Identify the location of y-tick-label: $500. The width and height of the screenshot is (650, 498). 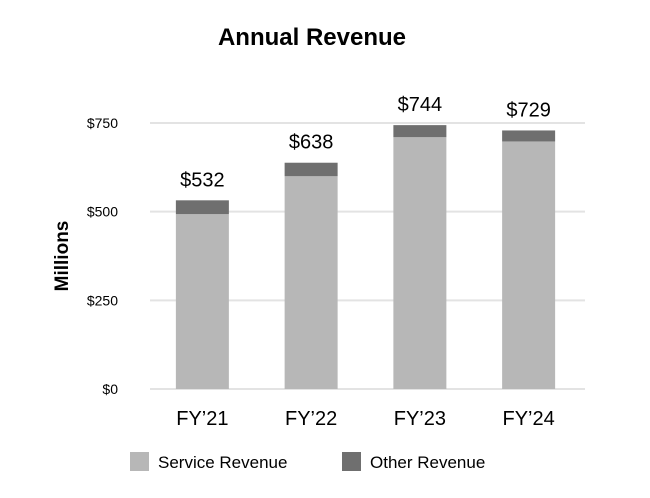
(102, 212).